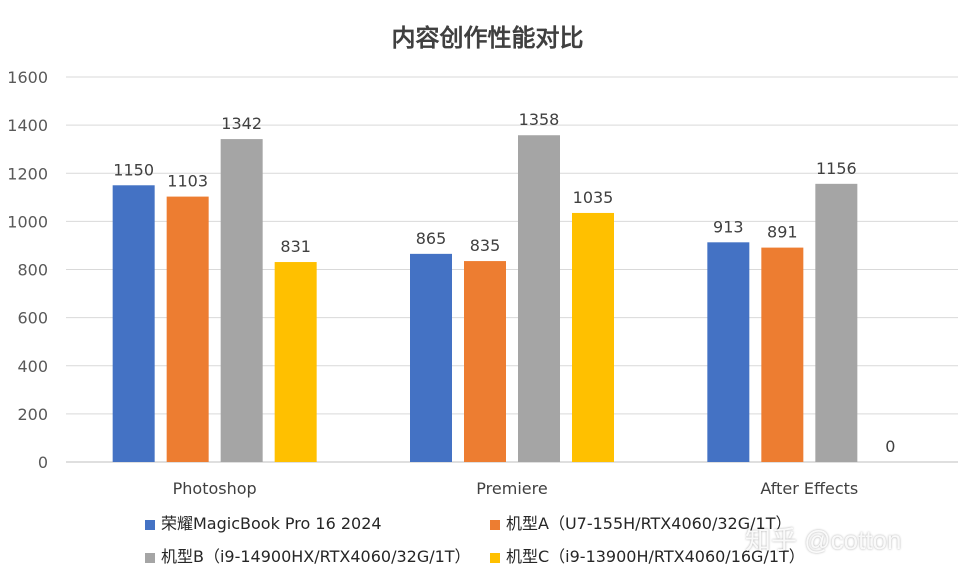 This screenshot has width=975, height=579. Describe the element at coordinates (316, 556) in the screenshot. I see `legend-label-series-3: 机型B（i9-14900HX/RTX4060/32G/1T）` at that location.